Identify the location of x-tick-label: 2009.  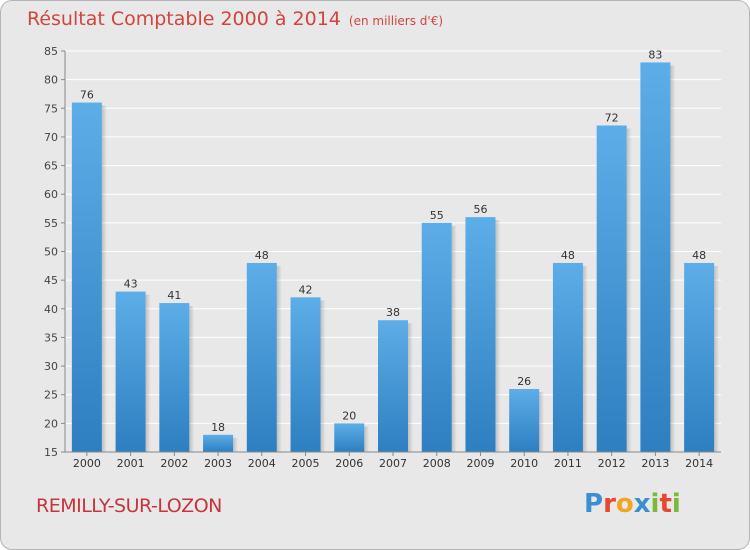
(480, 463).